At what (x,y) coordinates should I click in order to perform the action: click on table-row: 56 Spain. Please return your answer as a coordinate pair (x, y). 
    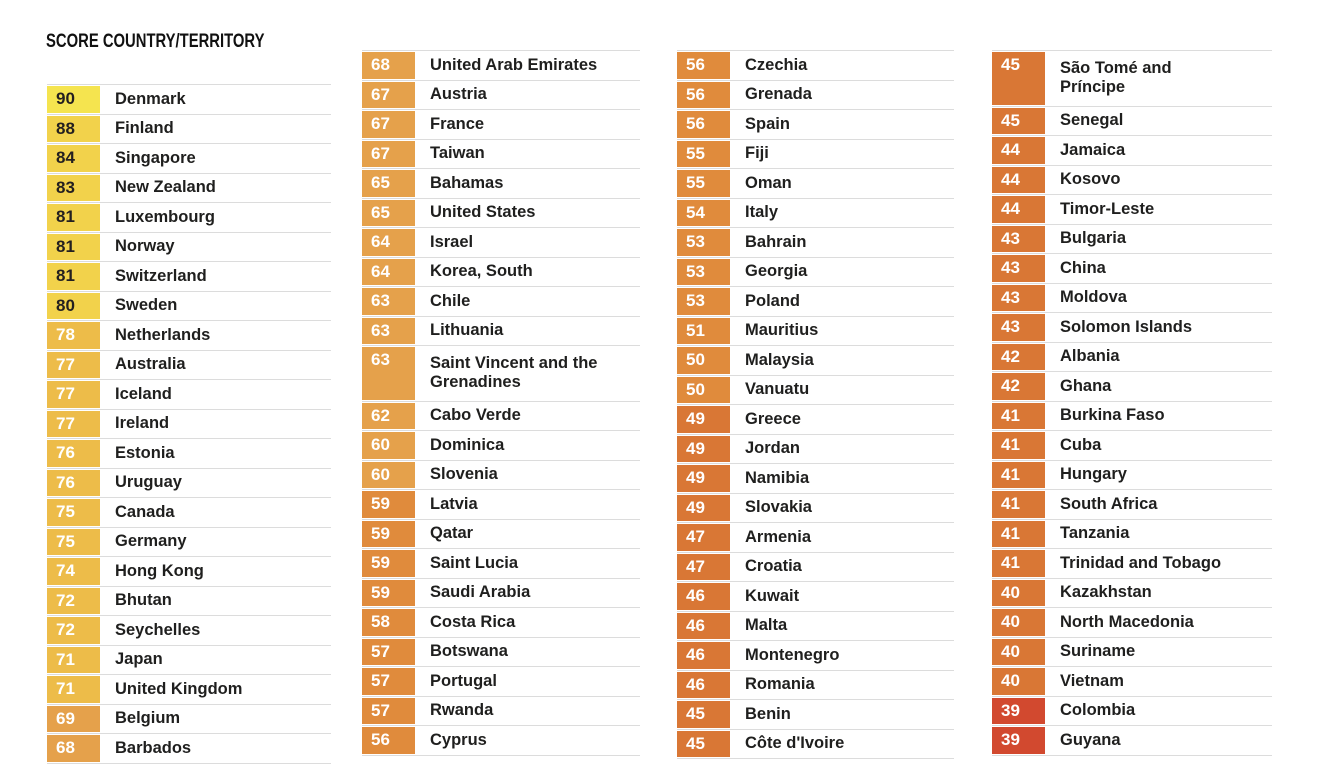
    Looking at the image, I should click on (815, 124).